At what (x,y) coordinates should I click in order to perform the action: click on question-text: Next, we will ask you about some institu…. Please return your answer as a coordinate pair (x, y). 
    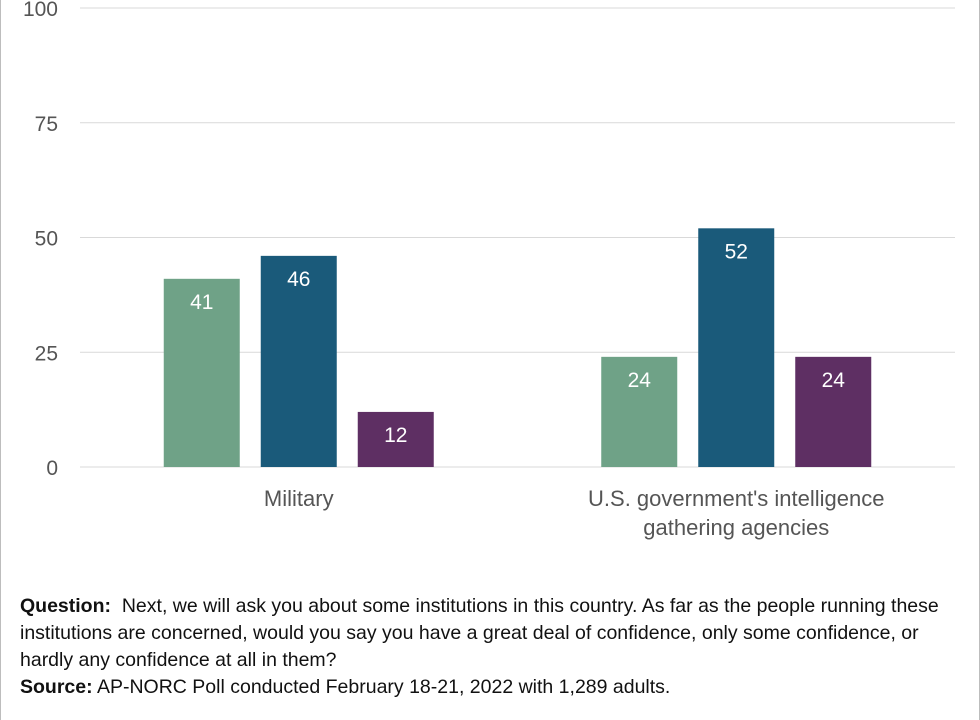
    Looking at the image, I should click on (479, 633).